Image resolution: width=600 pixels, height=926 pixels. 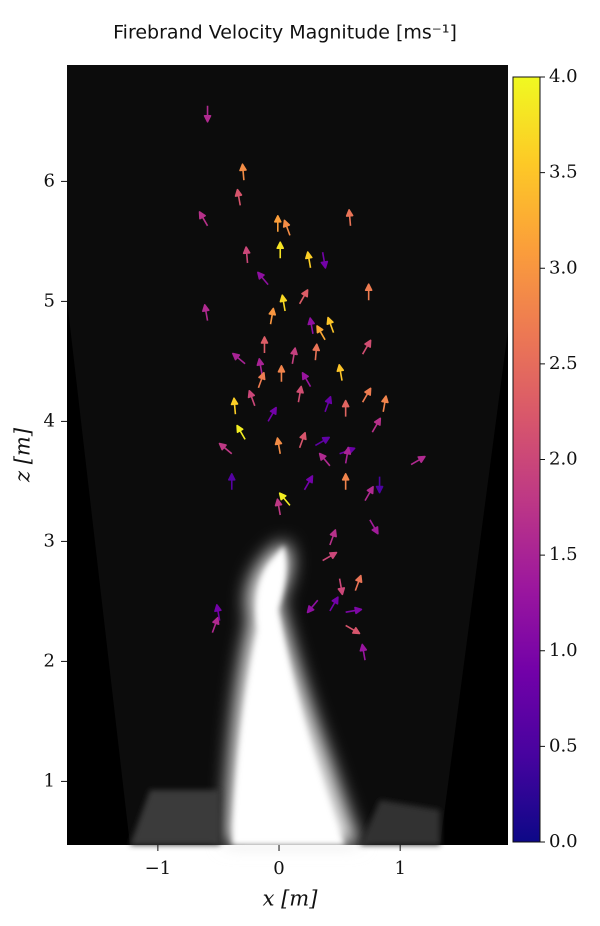 What do you see at coordinates (563, 459) in the screenshot?
I see `colorbar-tick-label: 2.0` at bounding box center [563, 459].